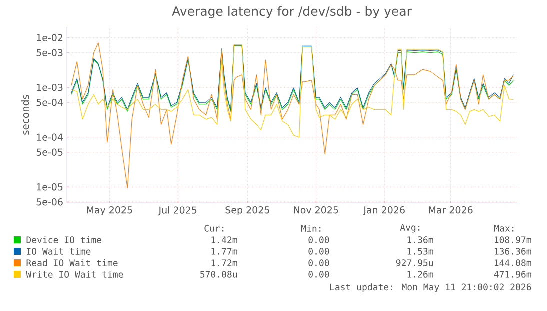 Image resolution: width=547 pixels, height=311 pixels. Describe the element at coordinates (50, 137) in the screenshot. I see `y-tick-label: 1e-04` at that location.